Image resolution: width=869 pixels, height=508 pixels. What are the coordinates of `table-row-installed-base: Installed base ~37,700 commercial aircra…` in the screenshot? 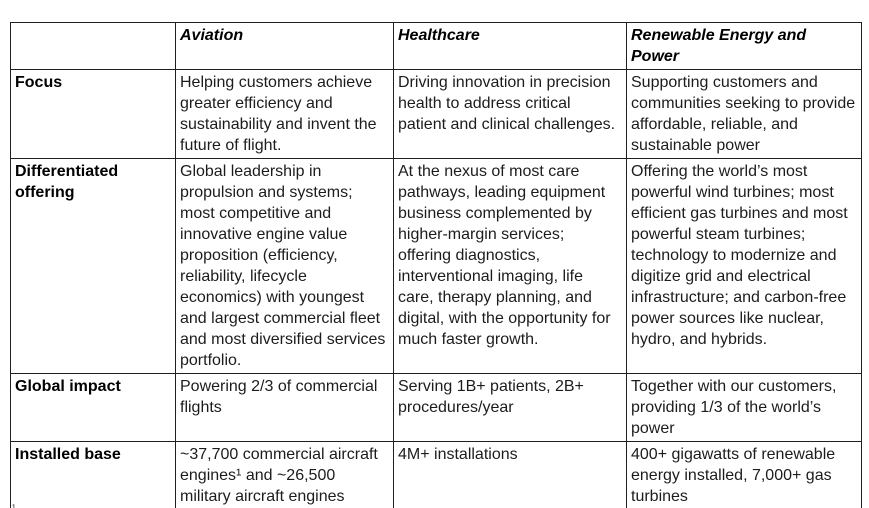 It's located at (436, 474).